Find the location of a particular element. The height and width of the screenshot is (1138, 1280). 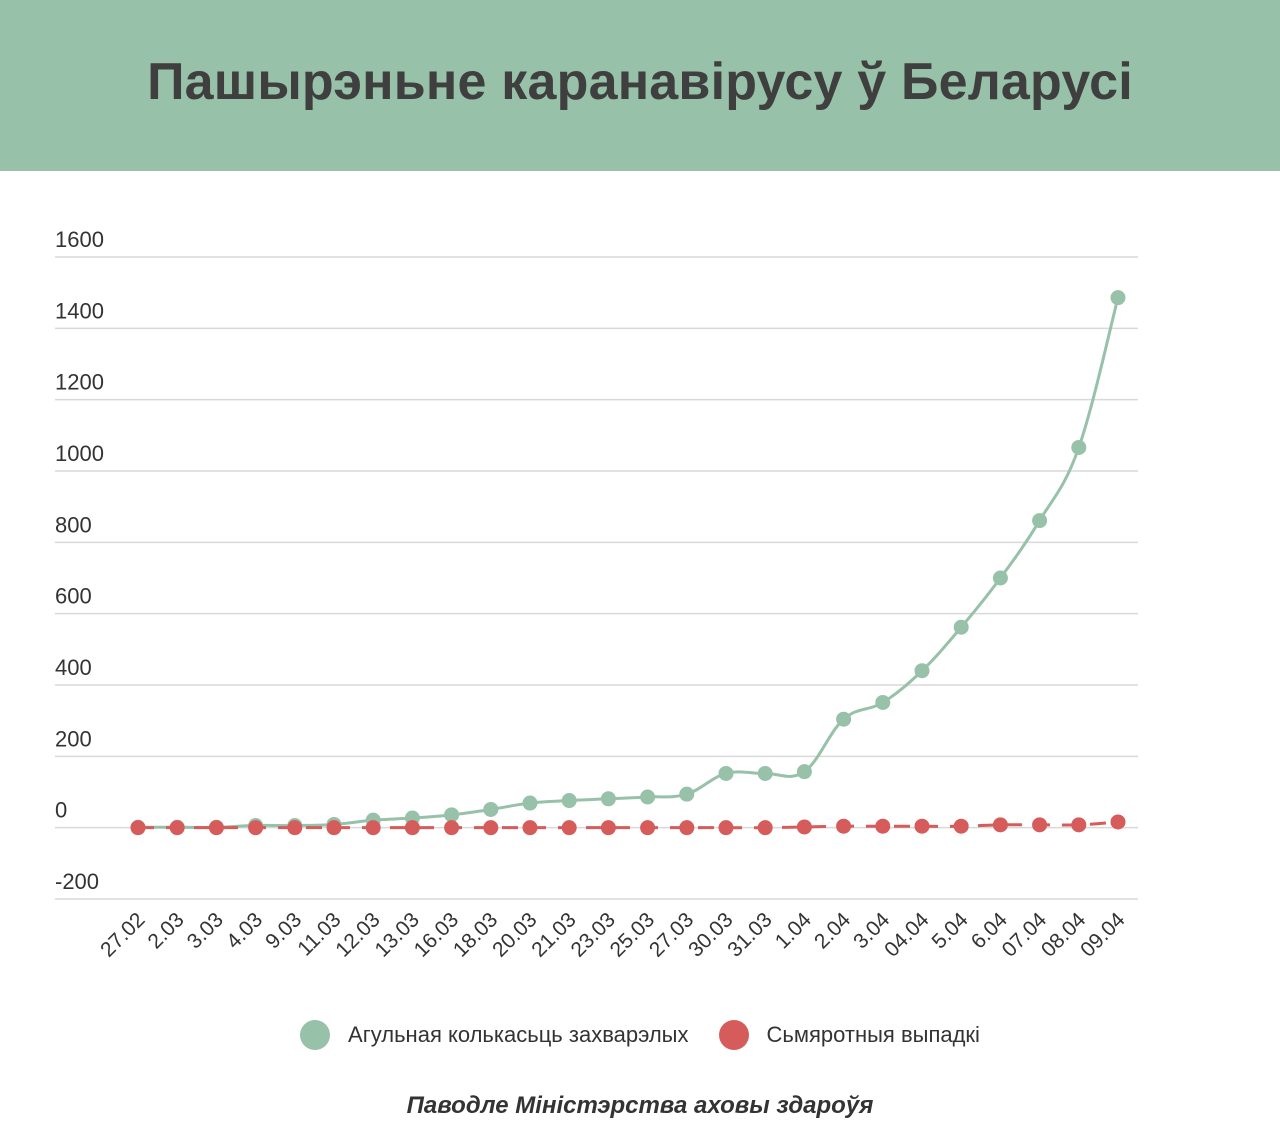

source-note: Паводле Міністэрства аховы здароўя is located at coordinates (640, 1105).